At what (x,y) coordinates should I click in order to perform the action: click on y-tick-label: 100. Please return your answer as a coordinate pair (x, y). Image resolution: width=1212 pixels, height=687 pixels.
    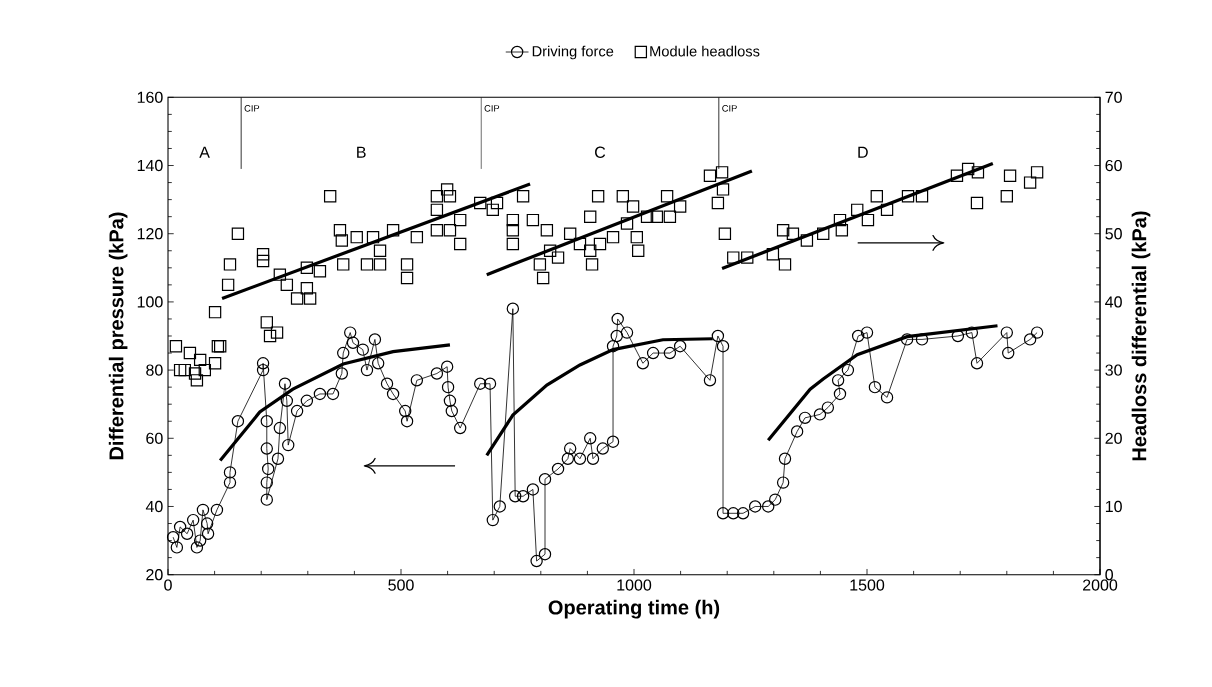
    Looking at the image, I should click on (150, 302).